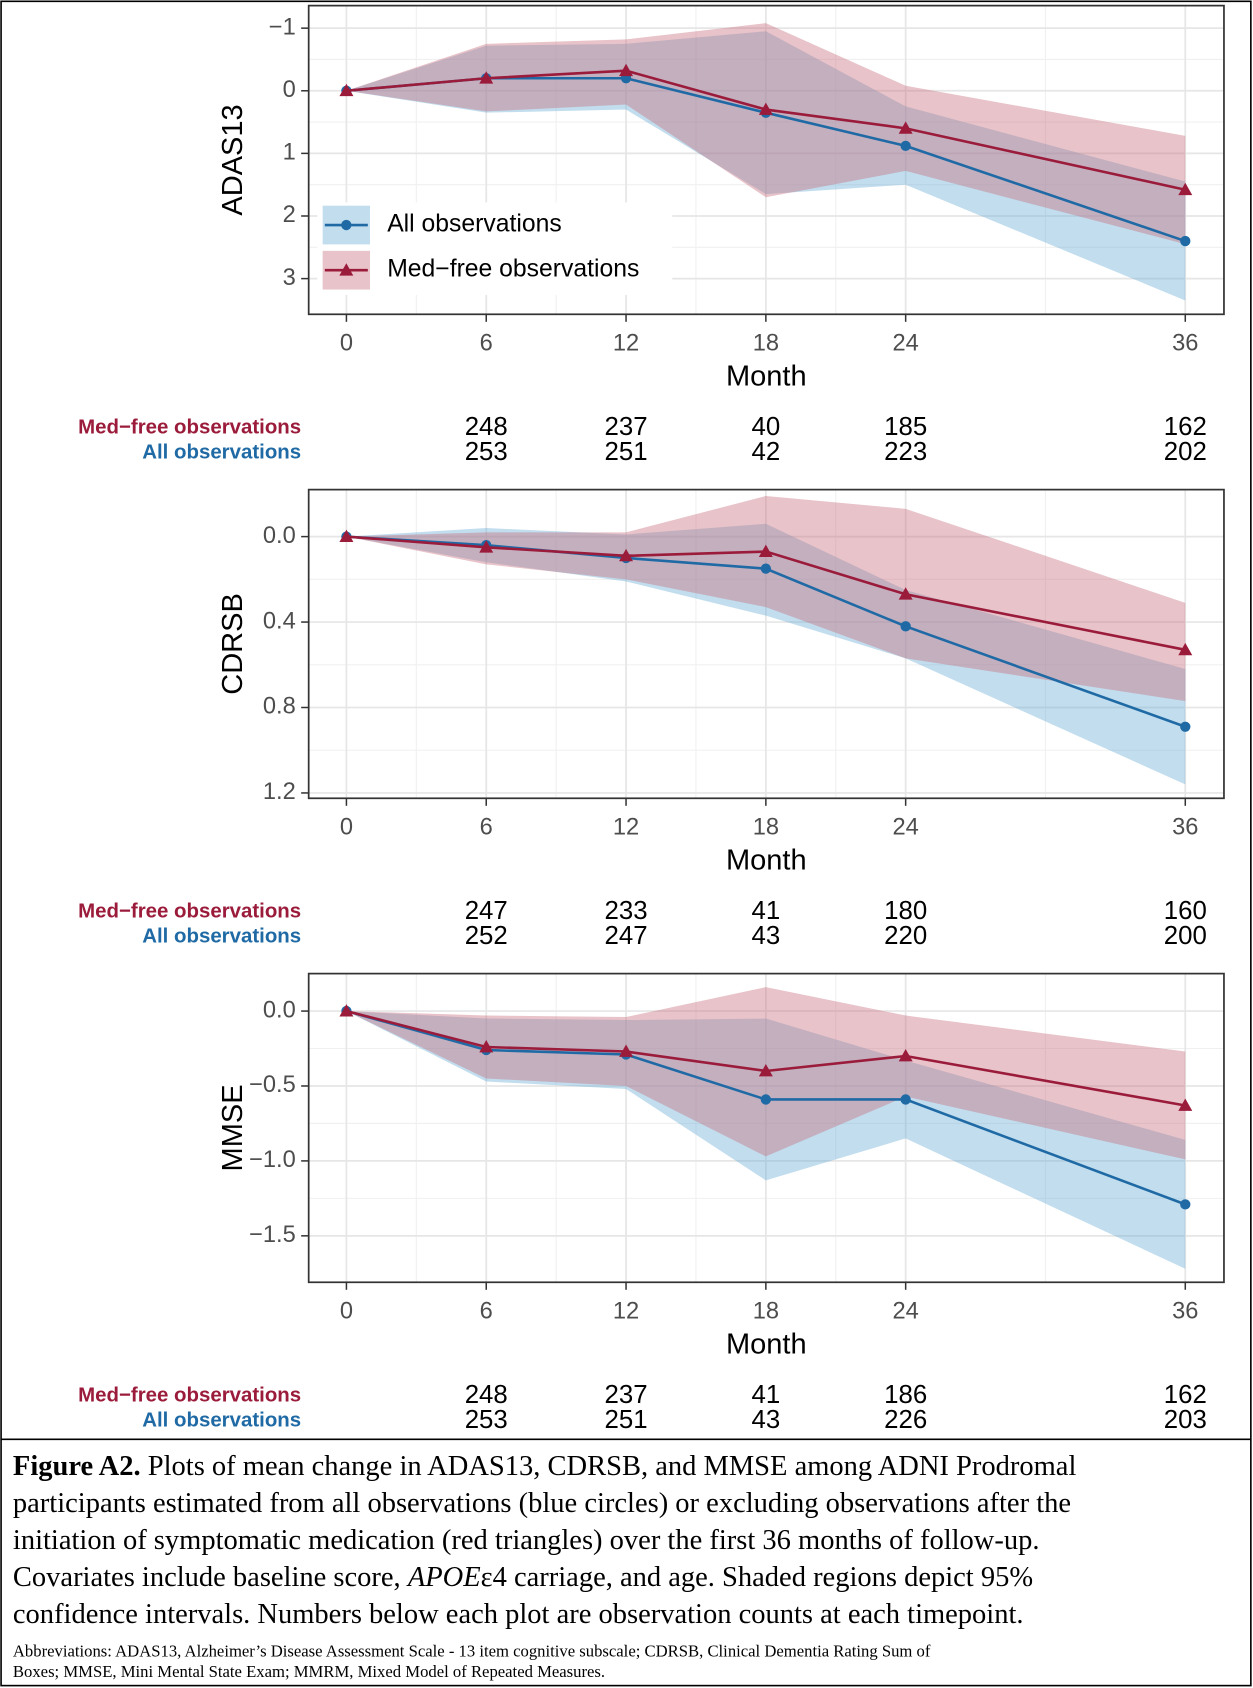 The width and height of the screenshot is (1253, 1688). What do you see at coordinates (766, 427) in the screenshot?
I see `count: 40` at bounding box center [766, 427].